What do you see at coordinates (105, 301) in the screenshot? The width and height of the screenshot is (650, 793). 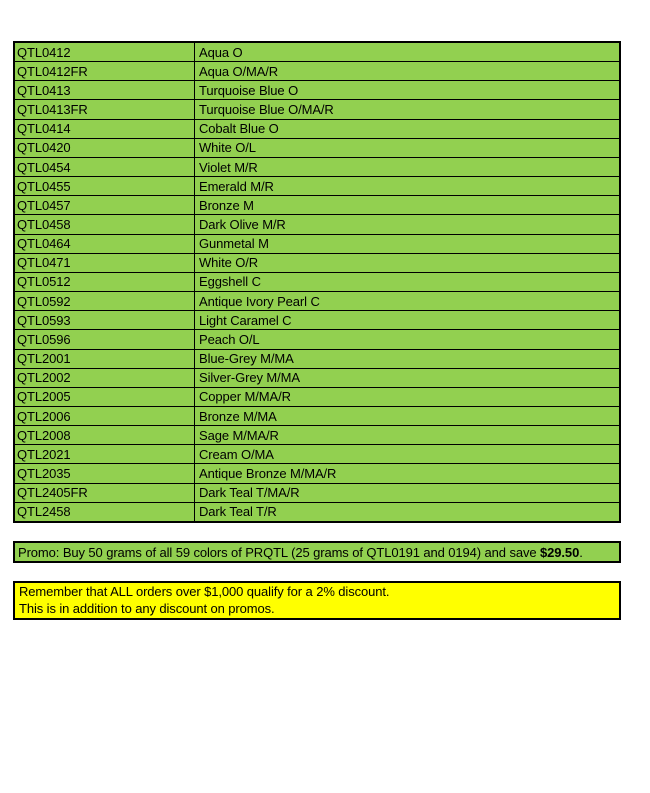 I see `code-cell: QTL0592` at bounding box center [105, 301].